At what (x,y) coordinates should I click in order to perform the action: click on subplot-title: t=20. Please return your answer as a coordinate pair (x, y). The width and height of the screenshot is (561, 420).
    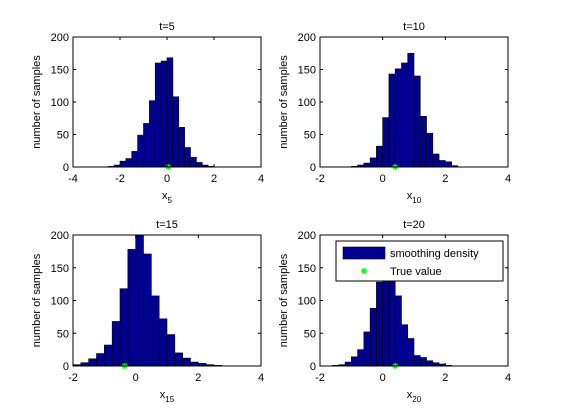
    Looking at the image, I should click on (414, 225).